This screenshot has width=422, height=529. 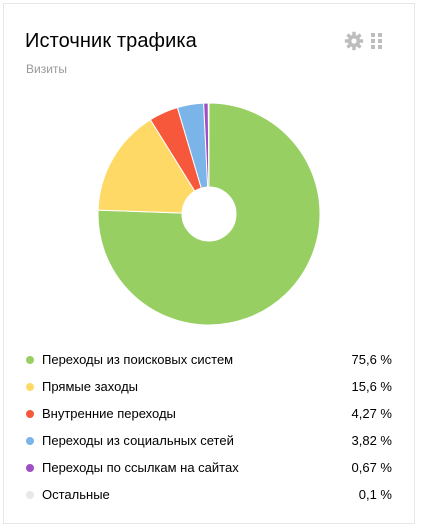 I want to click on legend-value: 0,1 %, so click(x=375, y=494).